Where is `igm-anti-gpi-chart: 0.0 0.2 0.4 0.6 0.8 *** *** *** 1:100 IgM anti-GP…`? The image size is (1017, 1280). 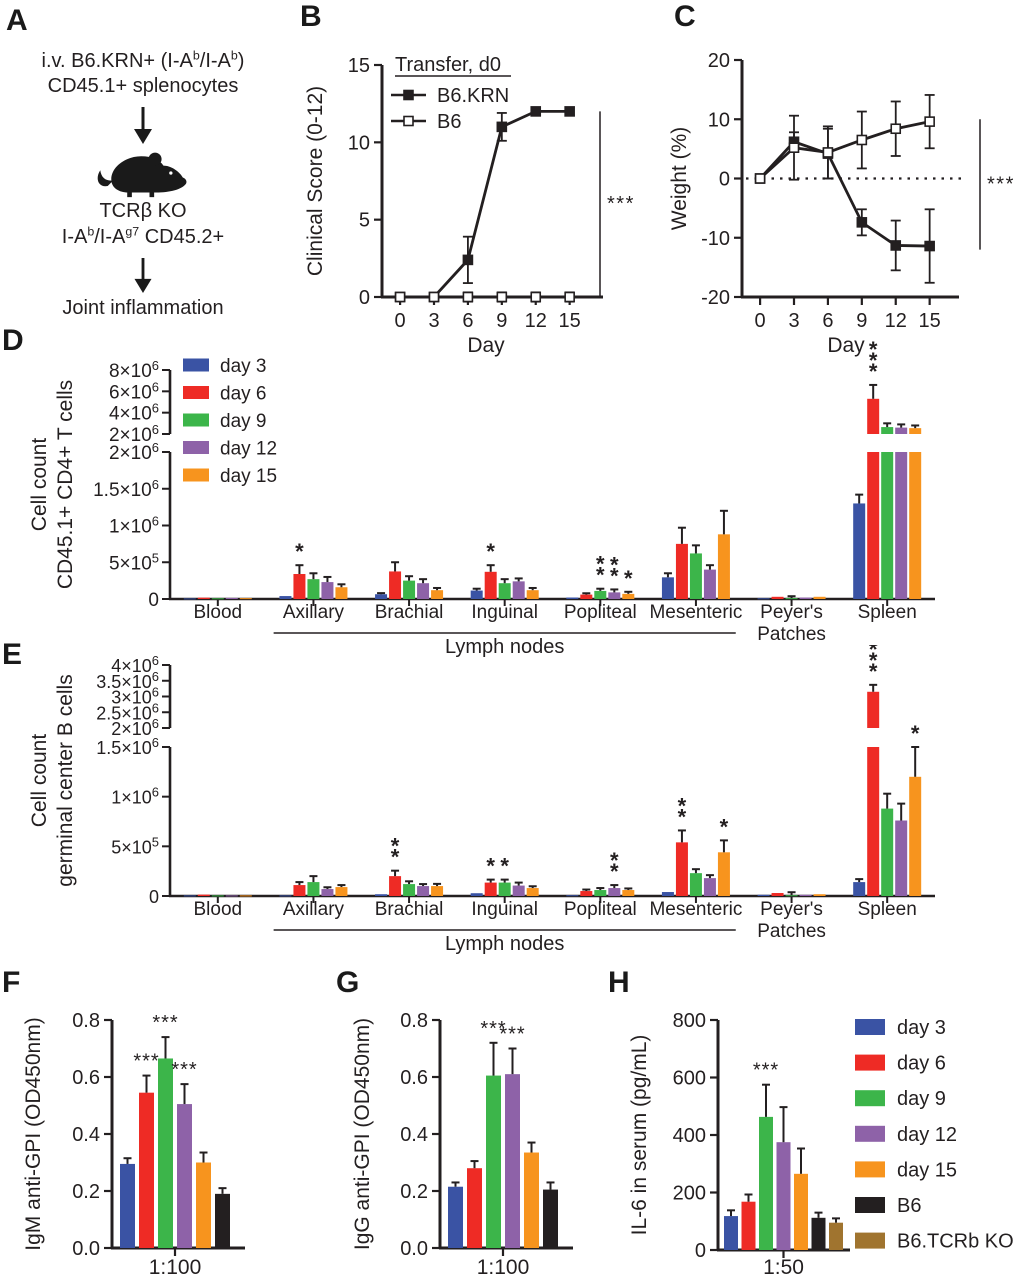 igm-anti-gpi-chart: 0.0 0.2 0.4 0.6 0.8 *** *** *** 1:100 IgM anti-GP… is located at coordinates (133, 1144).